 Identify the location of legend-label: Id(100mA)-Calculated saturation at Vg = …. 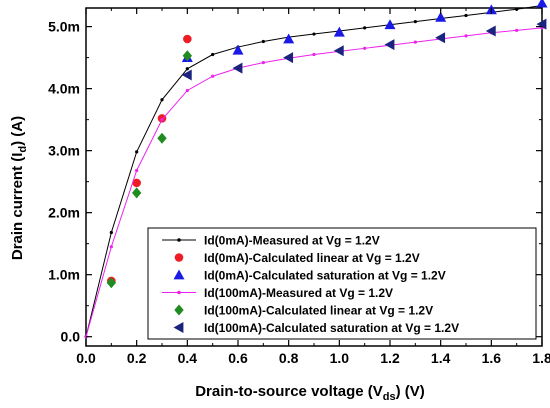
(331, 328).